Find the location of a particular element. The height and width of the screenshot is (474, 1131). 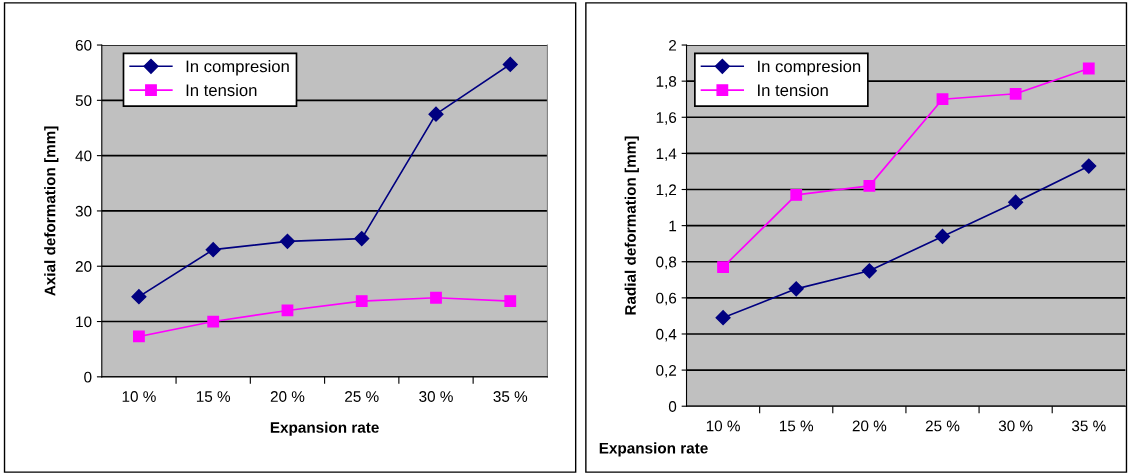

y-tick-label: 30 is located at coordinates (83, 211).